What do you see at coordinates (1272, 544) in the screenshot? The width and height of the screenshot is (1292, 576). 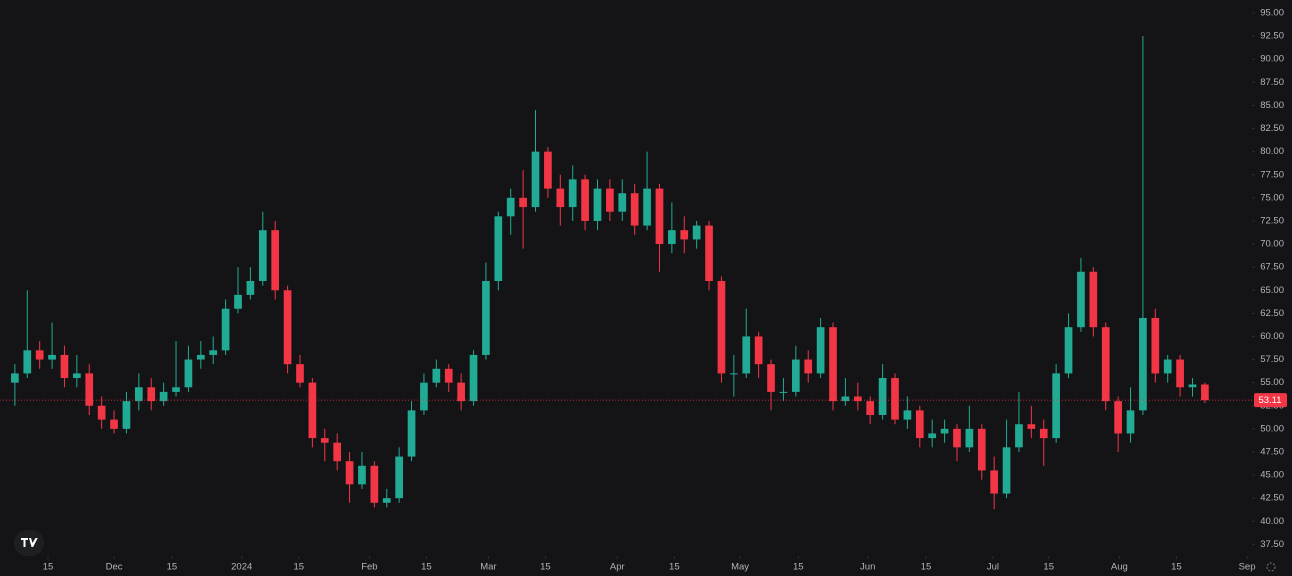 I see `y-tick-label: 37.50` at bounding box center [1272, 544].